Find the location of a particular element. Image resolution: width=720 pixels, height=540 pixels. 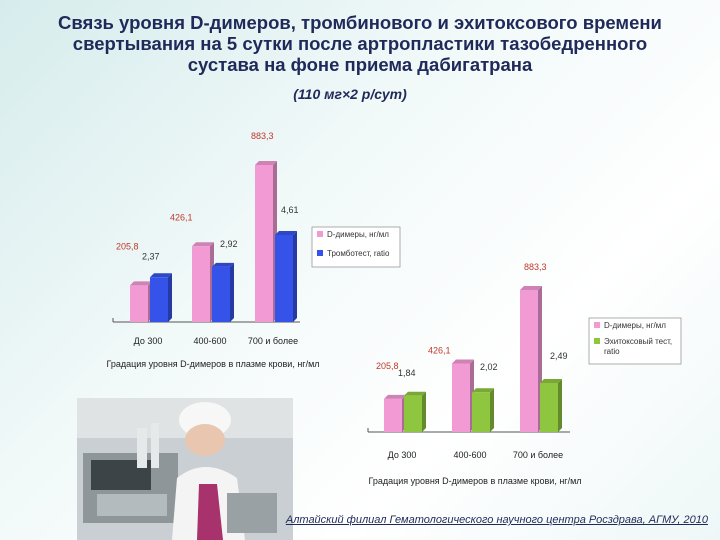

chart-2-legend is located at coordinates (635, 341).